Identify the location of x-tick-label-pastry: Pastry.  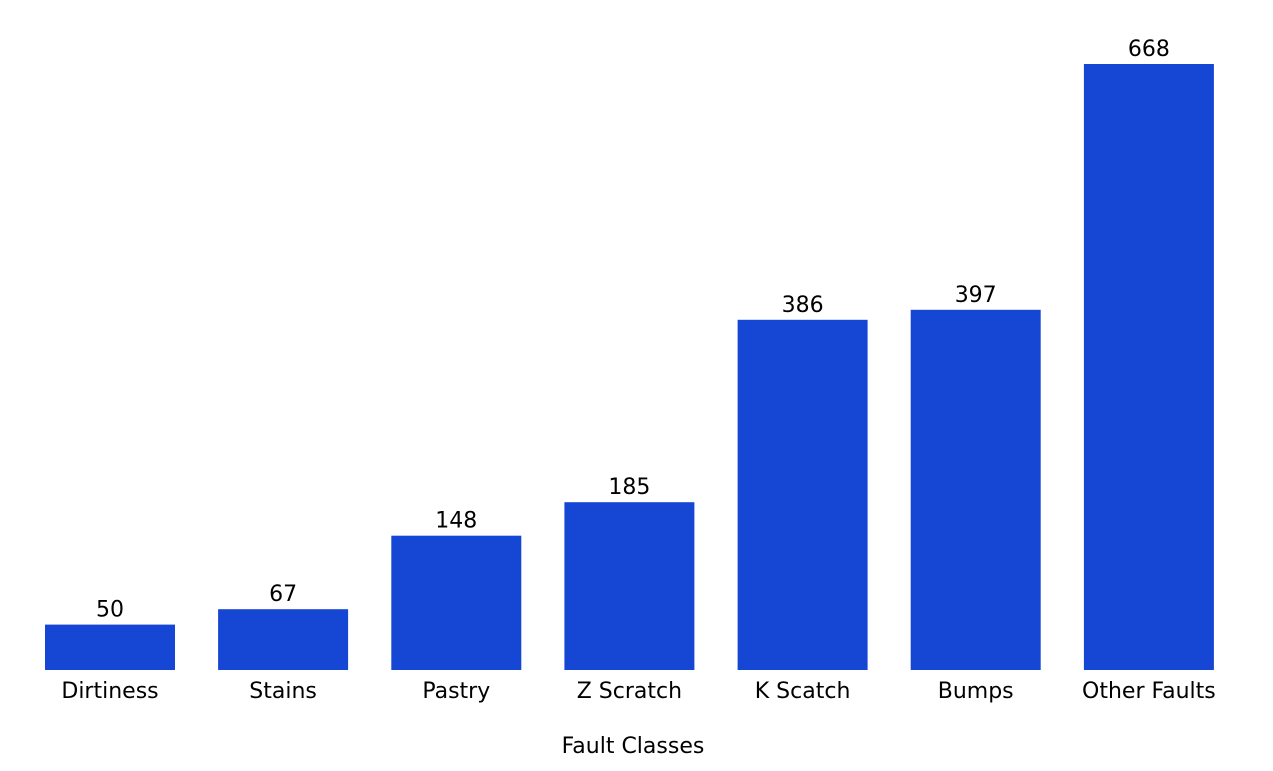
(456, 691).